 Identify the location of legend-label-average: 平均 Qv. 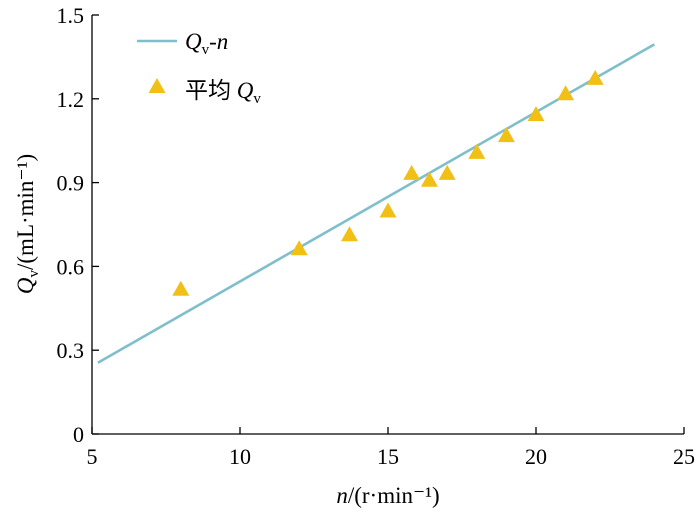
(223, 92).